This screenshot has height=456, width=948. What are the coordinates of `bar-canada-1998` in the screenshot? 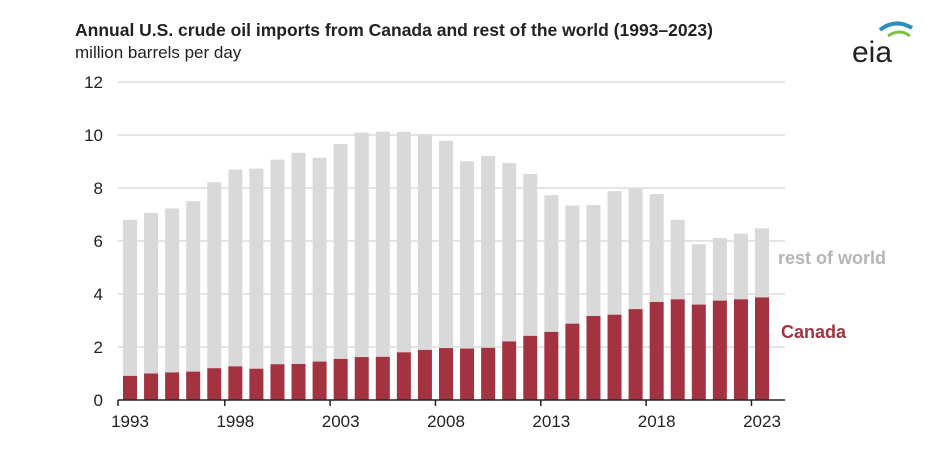 It's located at (235, 383).